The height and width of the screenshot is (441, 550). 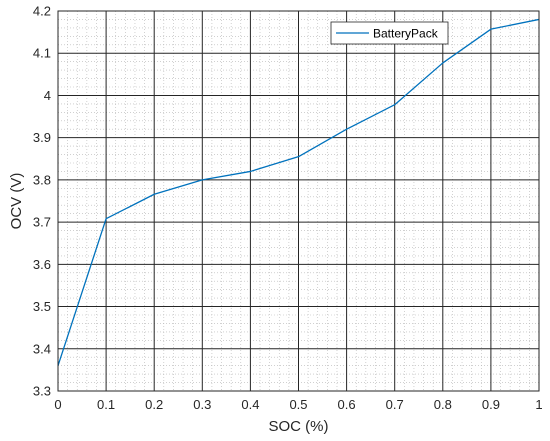 I want to click on x-tick-label: 0.7, so click(x=395, y=404).